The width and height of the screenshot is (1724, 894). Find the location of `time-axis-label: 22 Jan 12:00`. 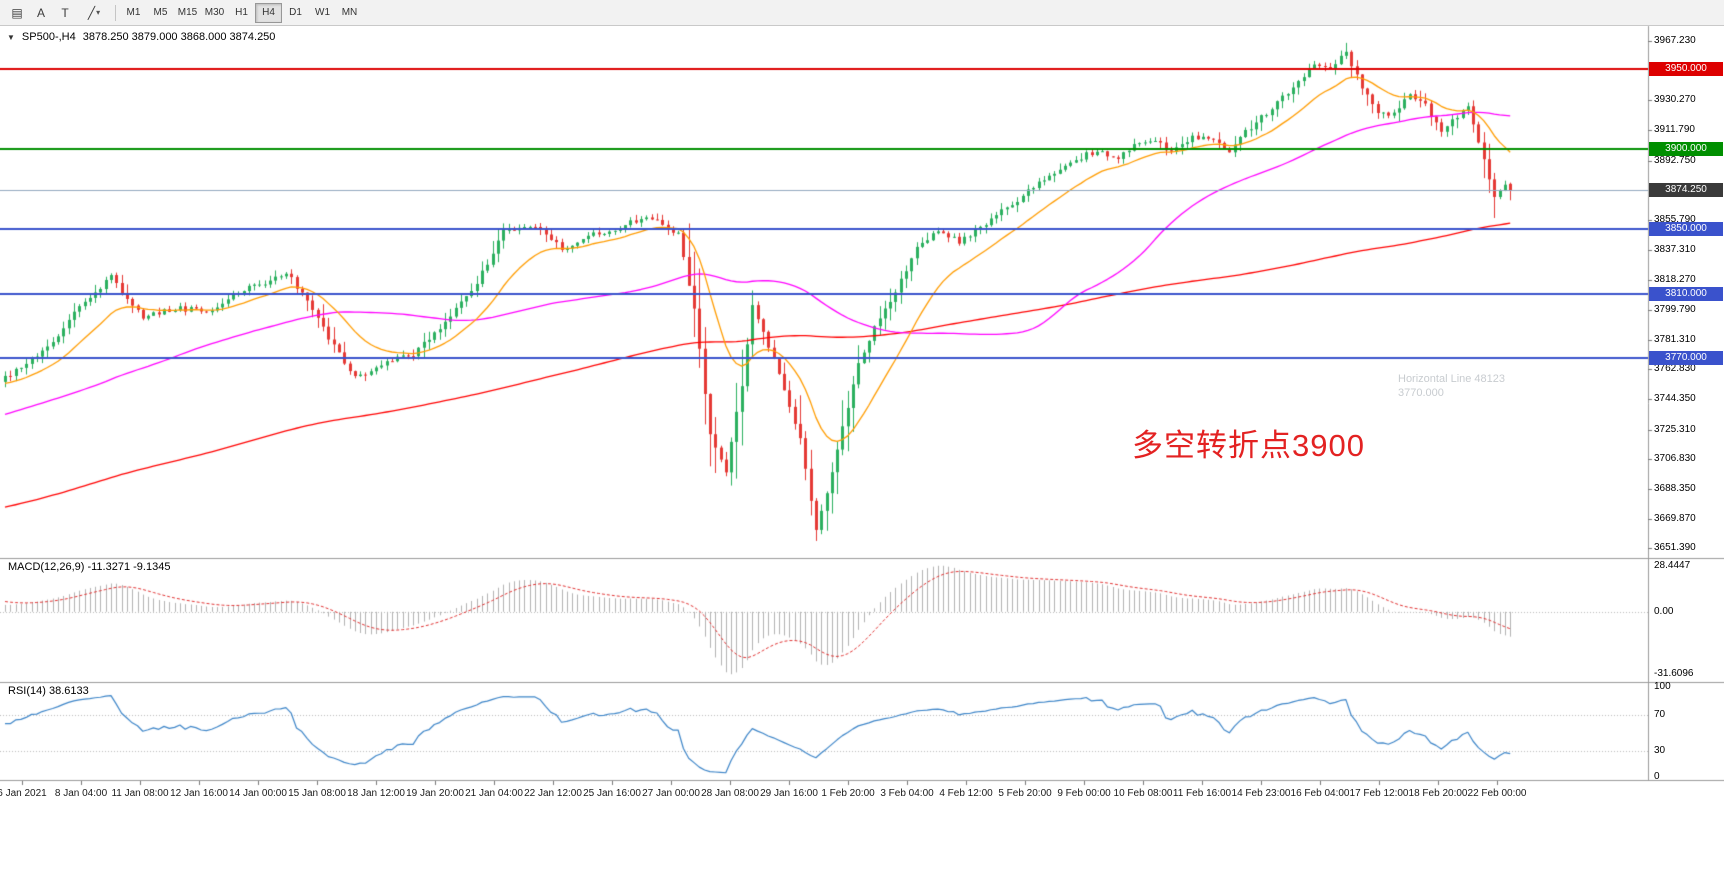

time-axis-label: 22 Jan 12:00 is located at coordinates (553, 793).